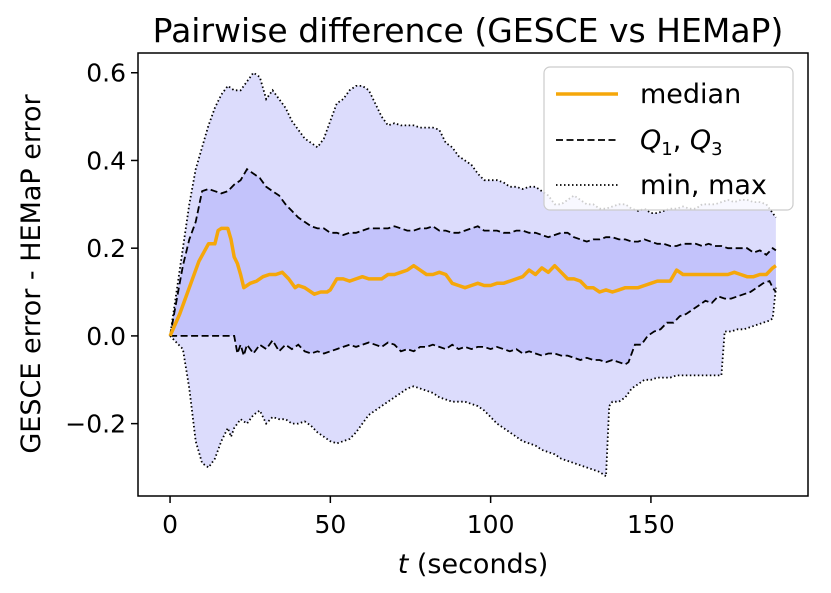 Image resolution: width=831 pixels, height=593 pixels. I want to click on legend-minmax-label: min, max, so click(703, 185).